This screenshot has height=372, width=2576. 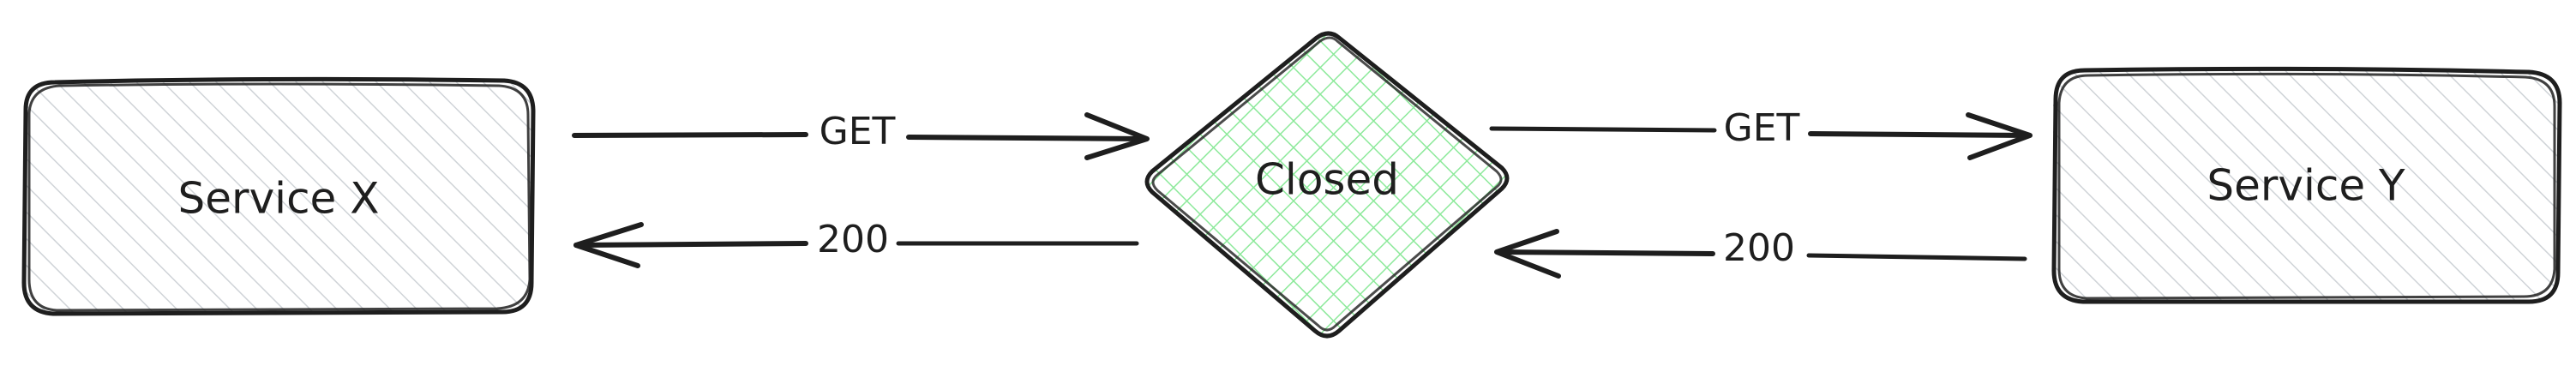 I want to click on edge-breaker-to-x-200: 200, so click(x=856, y=243).